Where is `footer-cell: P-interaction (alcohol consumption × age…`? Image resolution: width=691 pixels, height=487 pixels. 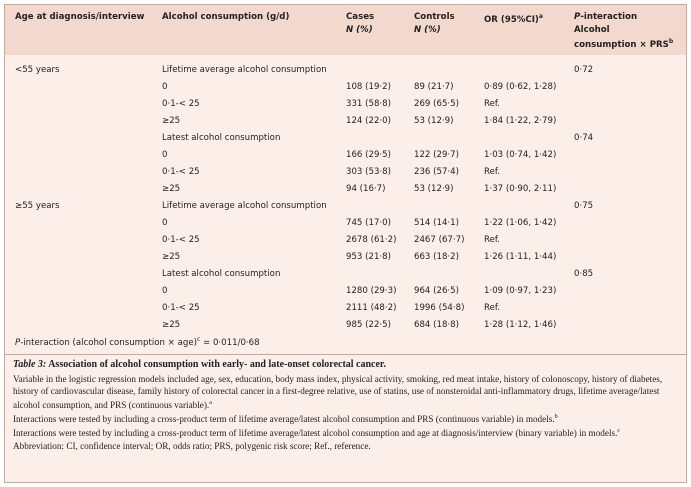
footer-cell: P-interaction (alcohol consumption × age… is located at coordinates (345, 342).